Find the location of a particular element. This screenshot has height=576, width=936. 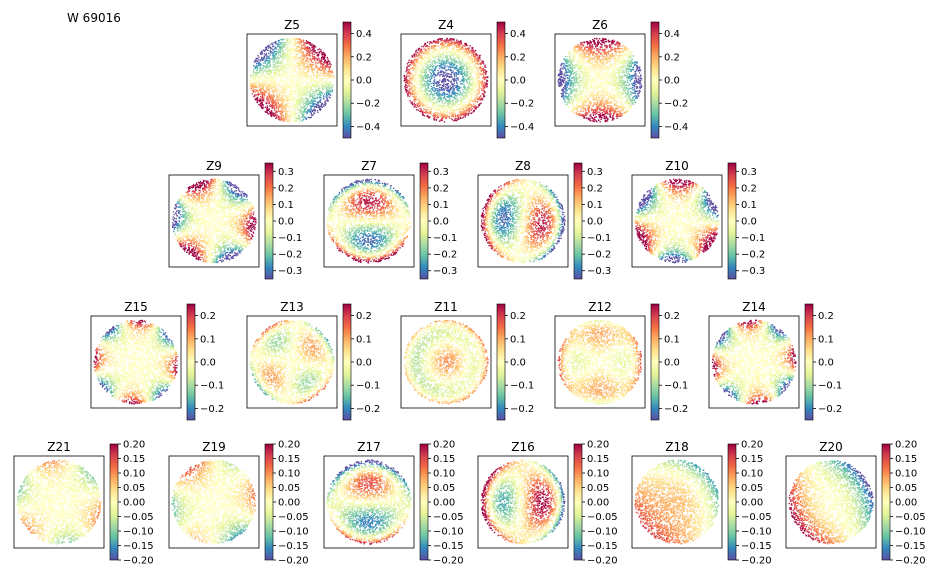

figure-title: W 69016 is located at coordinates (94, 18).